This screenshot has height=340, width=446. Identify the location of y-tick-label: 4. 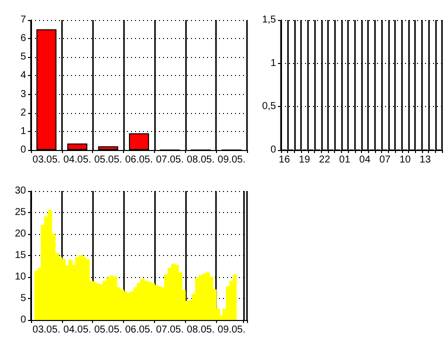
(23, 76).